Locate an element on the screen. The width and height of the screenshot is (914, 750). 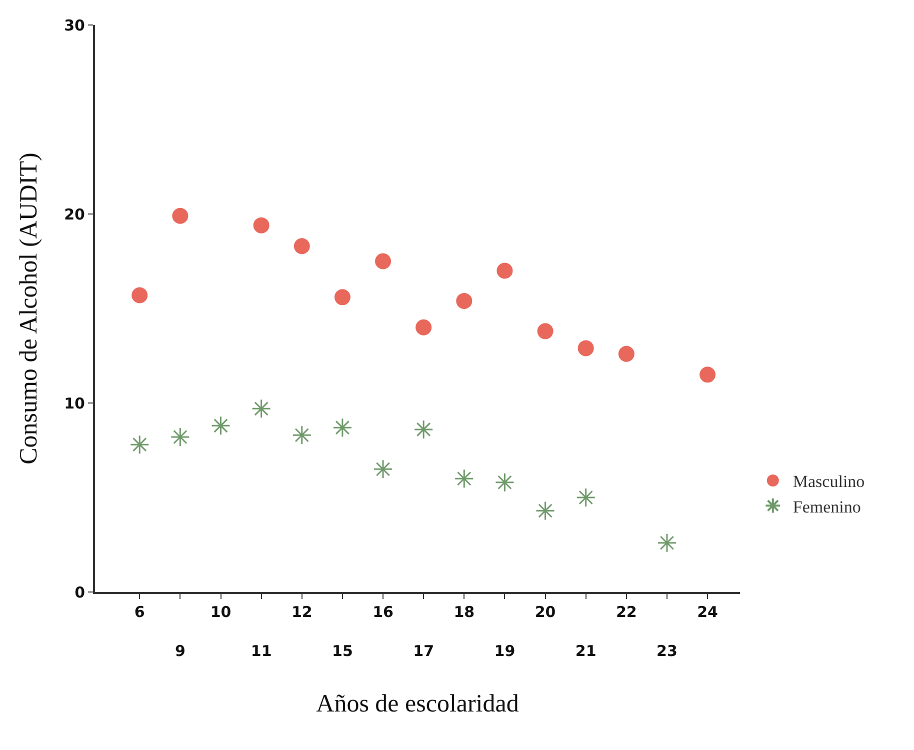
y-tick-label: 30 is located at coordinates (74, 25).